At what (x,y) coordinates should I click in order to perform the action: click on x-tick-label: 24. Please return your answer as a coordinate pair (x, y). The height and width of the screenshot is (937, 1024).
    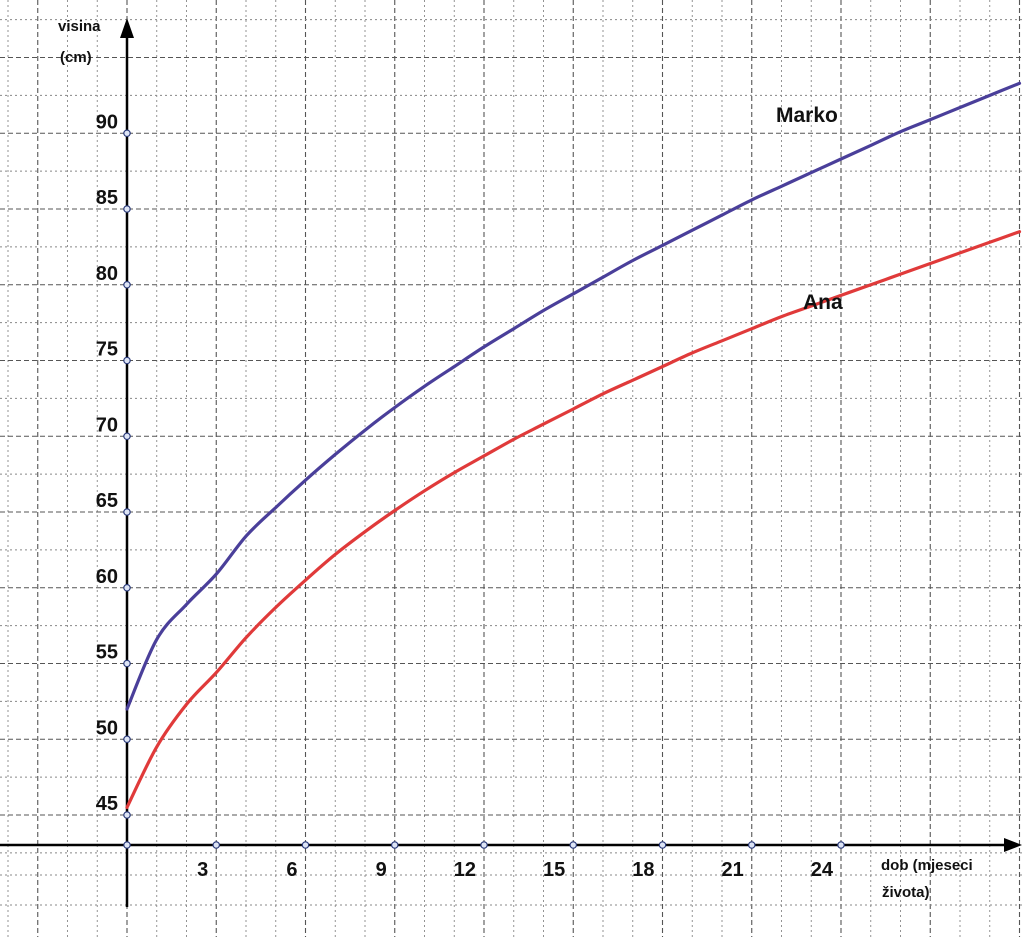
    Looking at the image, I should click on (822, 870).